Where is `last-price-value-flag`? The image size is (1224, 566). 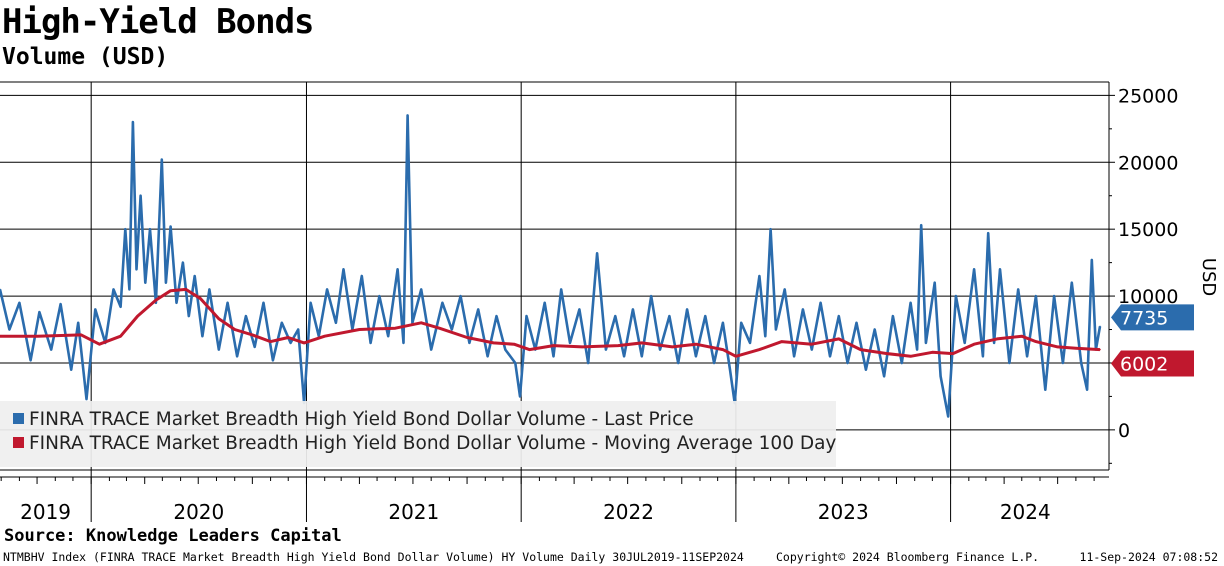
last-price-value-flag is located at coordinates (1152, 317).